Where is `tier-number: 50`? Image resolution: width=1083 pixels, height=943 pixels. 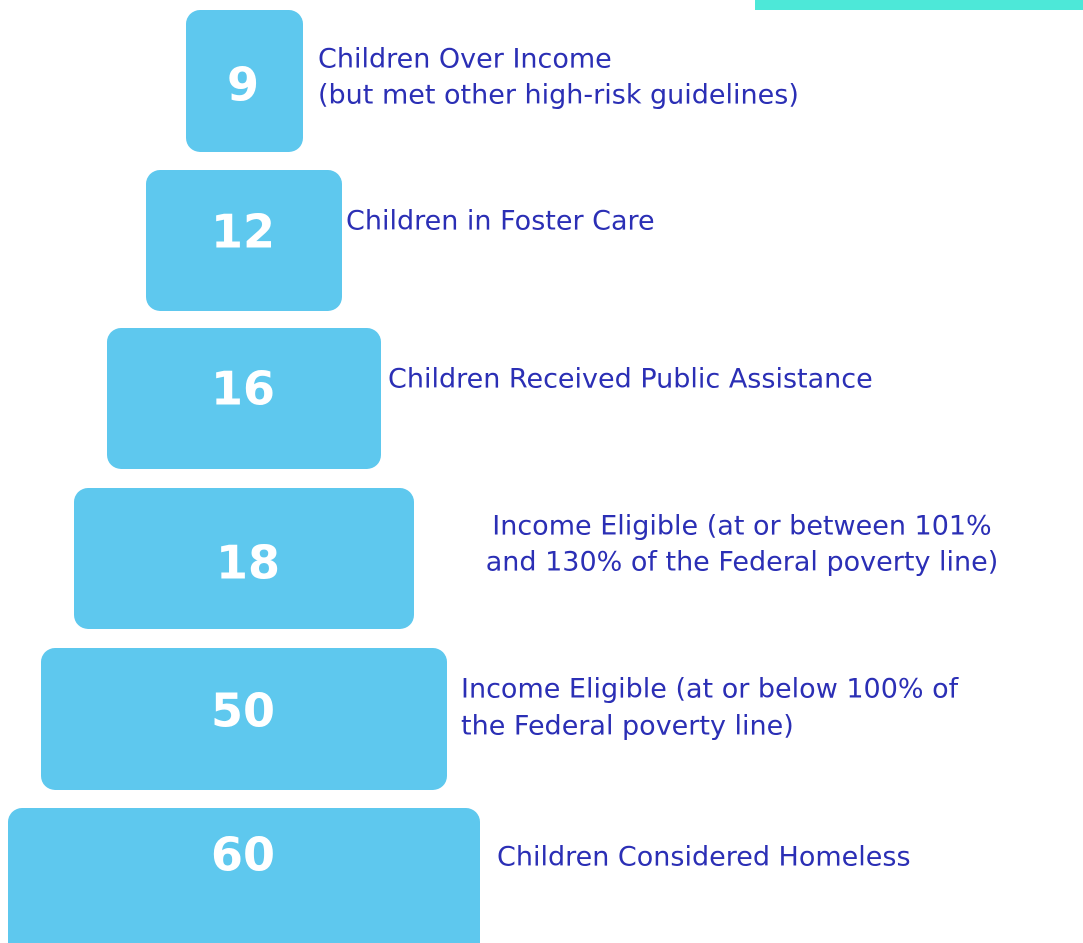 tier-number: 50 is located at coordinates (243, 711).